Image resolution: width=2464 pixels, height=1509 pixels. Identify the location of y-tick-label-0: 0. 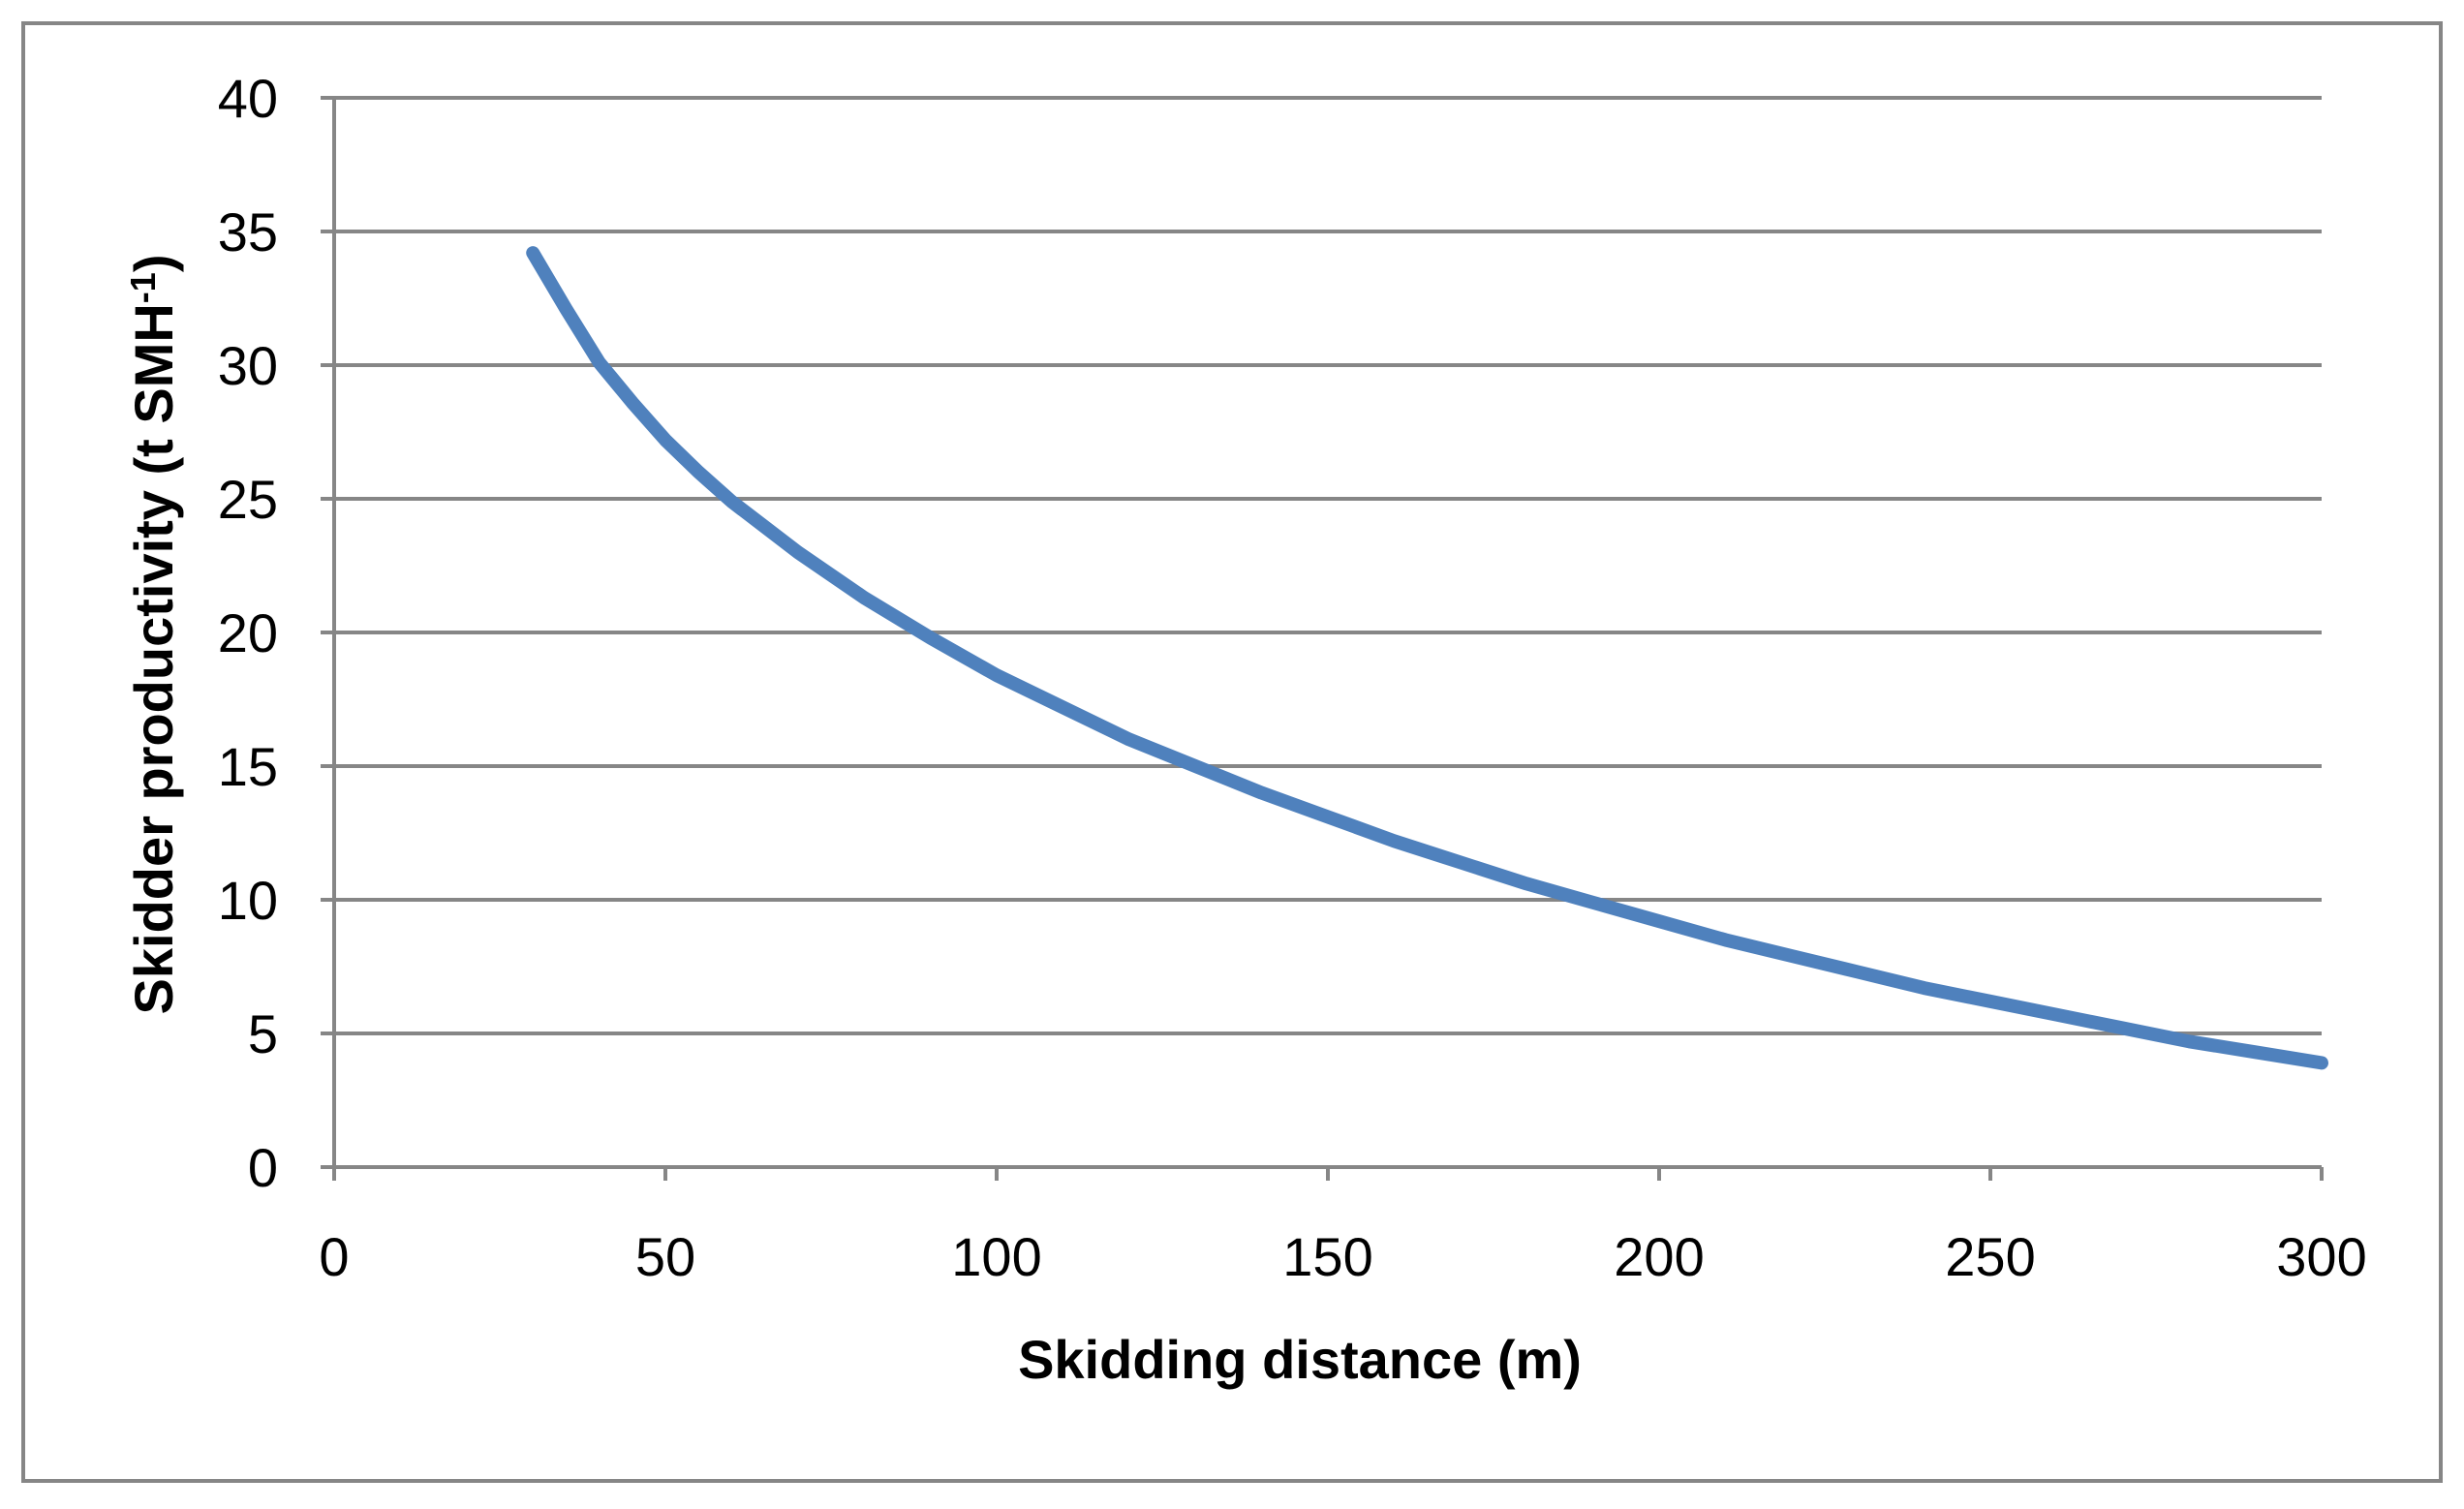
(263, 1168).